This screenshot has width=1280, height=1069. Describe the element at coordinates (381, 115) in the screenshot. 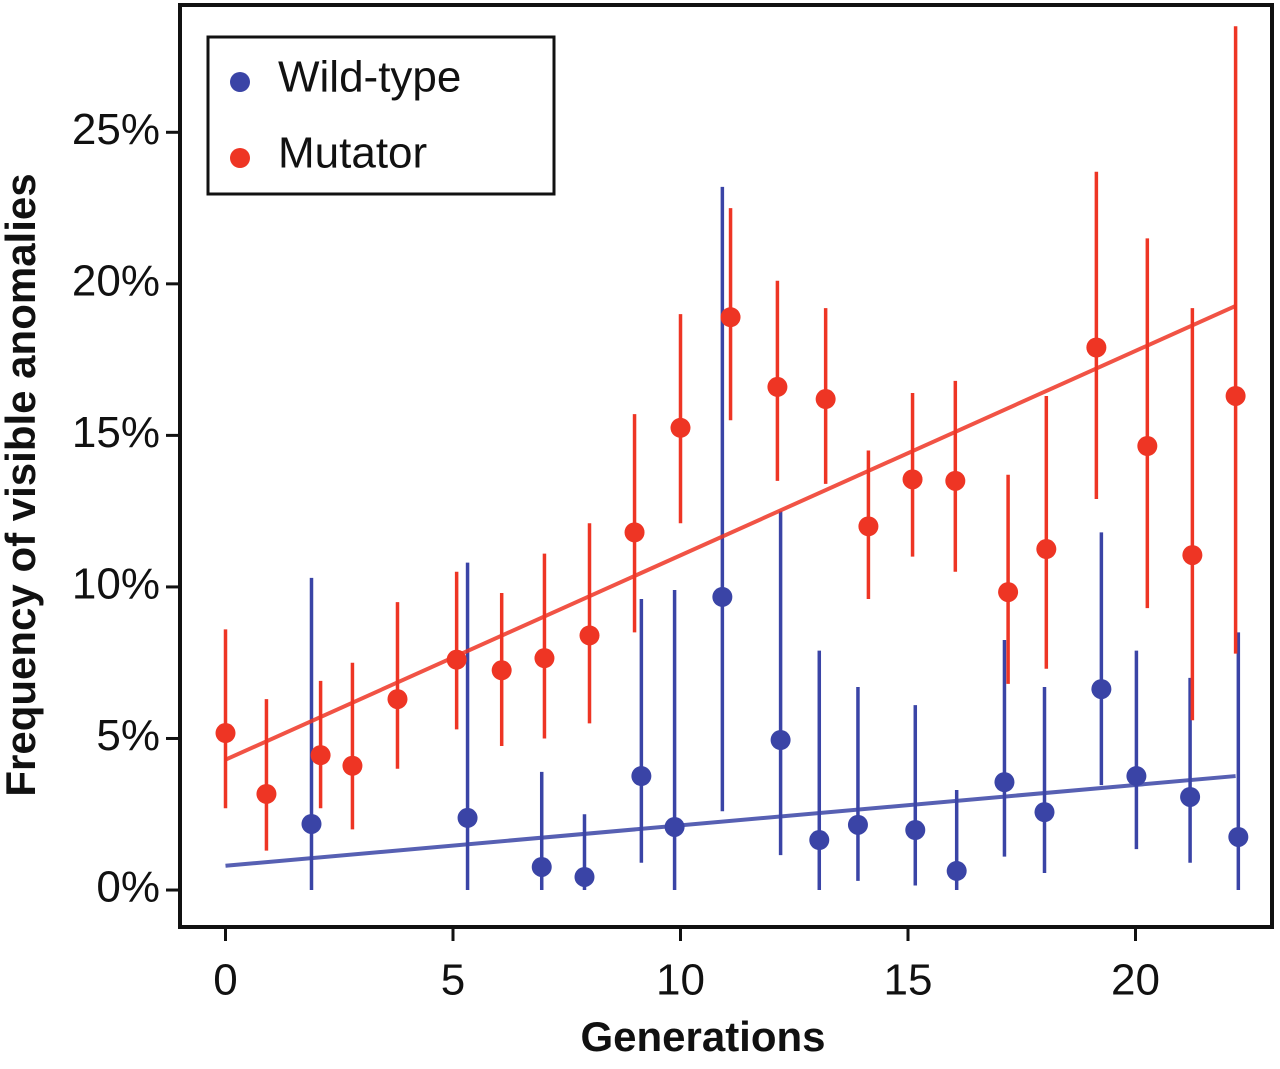

I see `legend-box` at that location.